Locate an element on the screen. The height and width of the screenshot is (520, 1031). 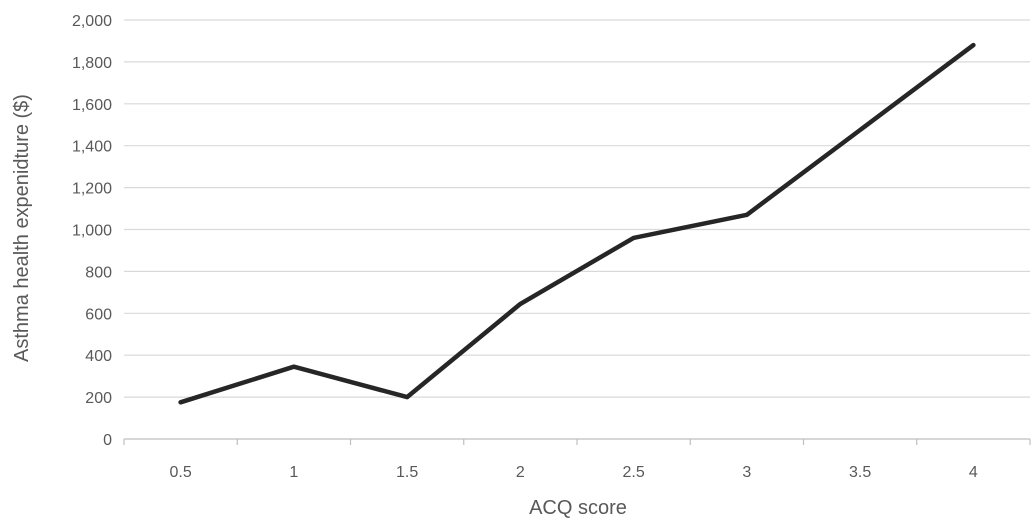
y-tick-label: 800 is located at coordinates (98, 272).